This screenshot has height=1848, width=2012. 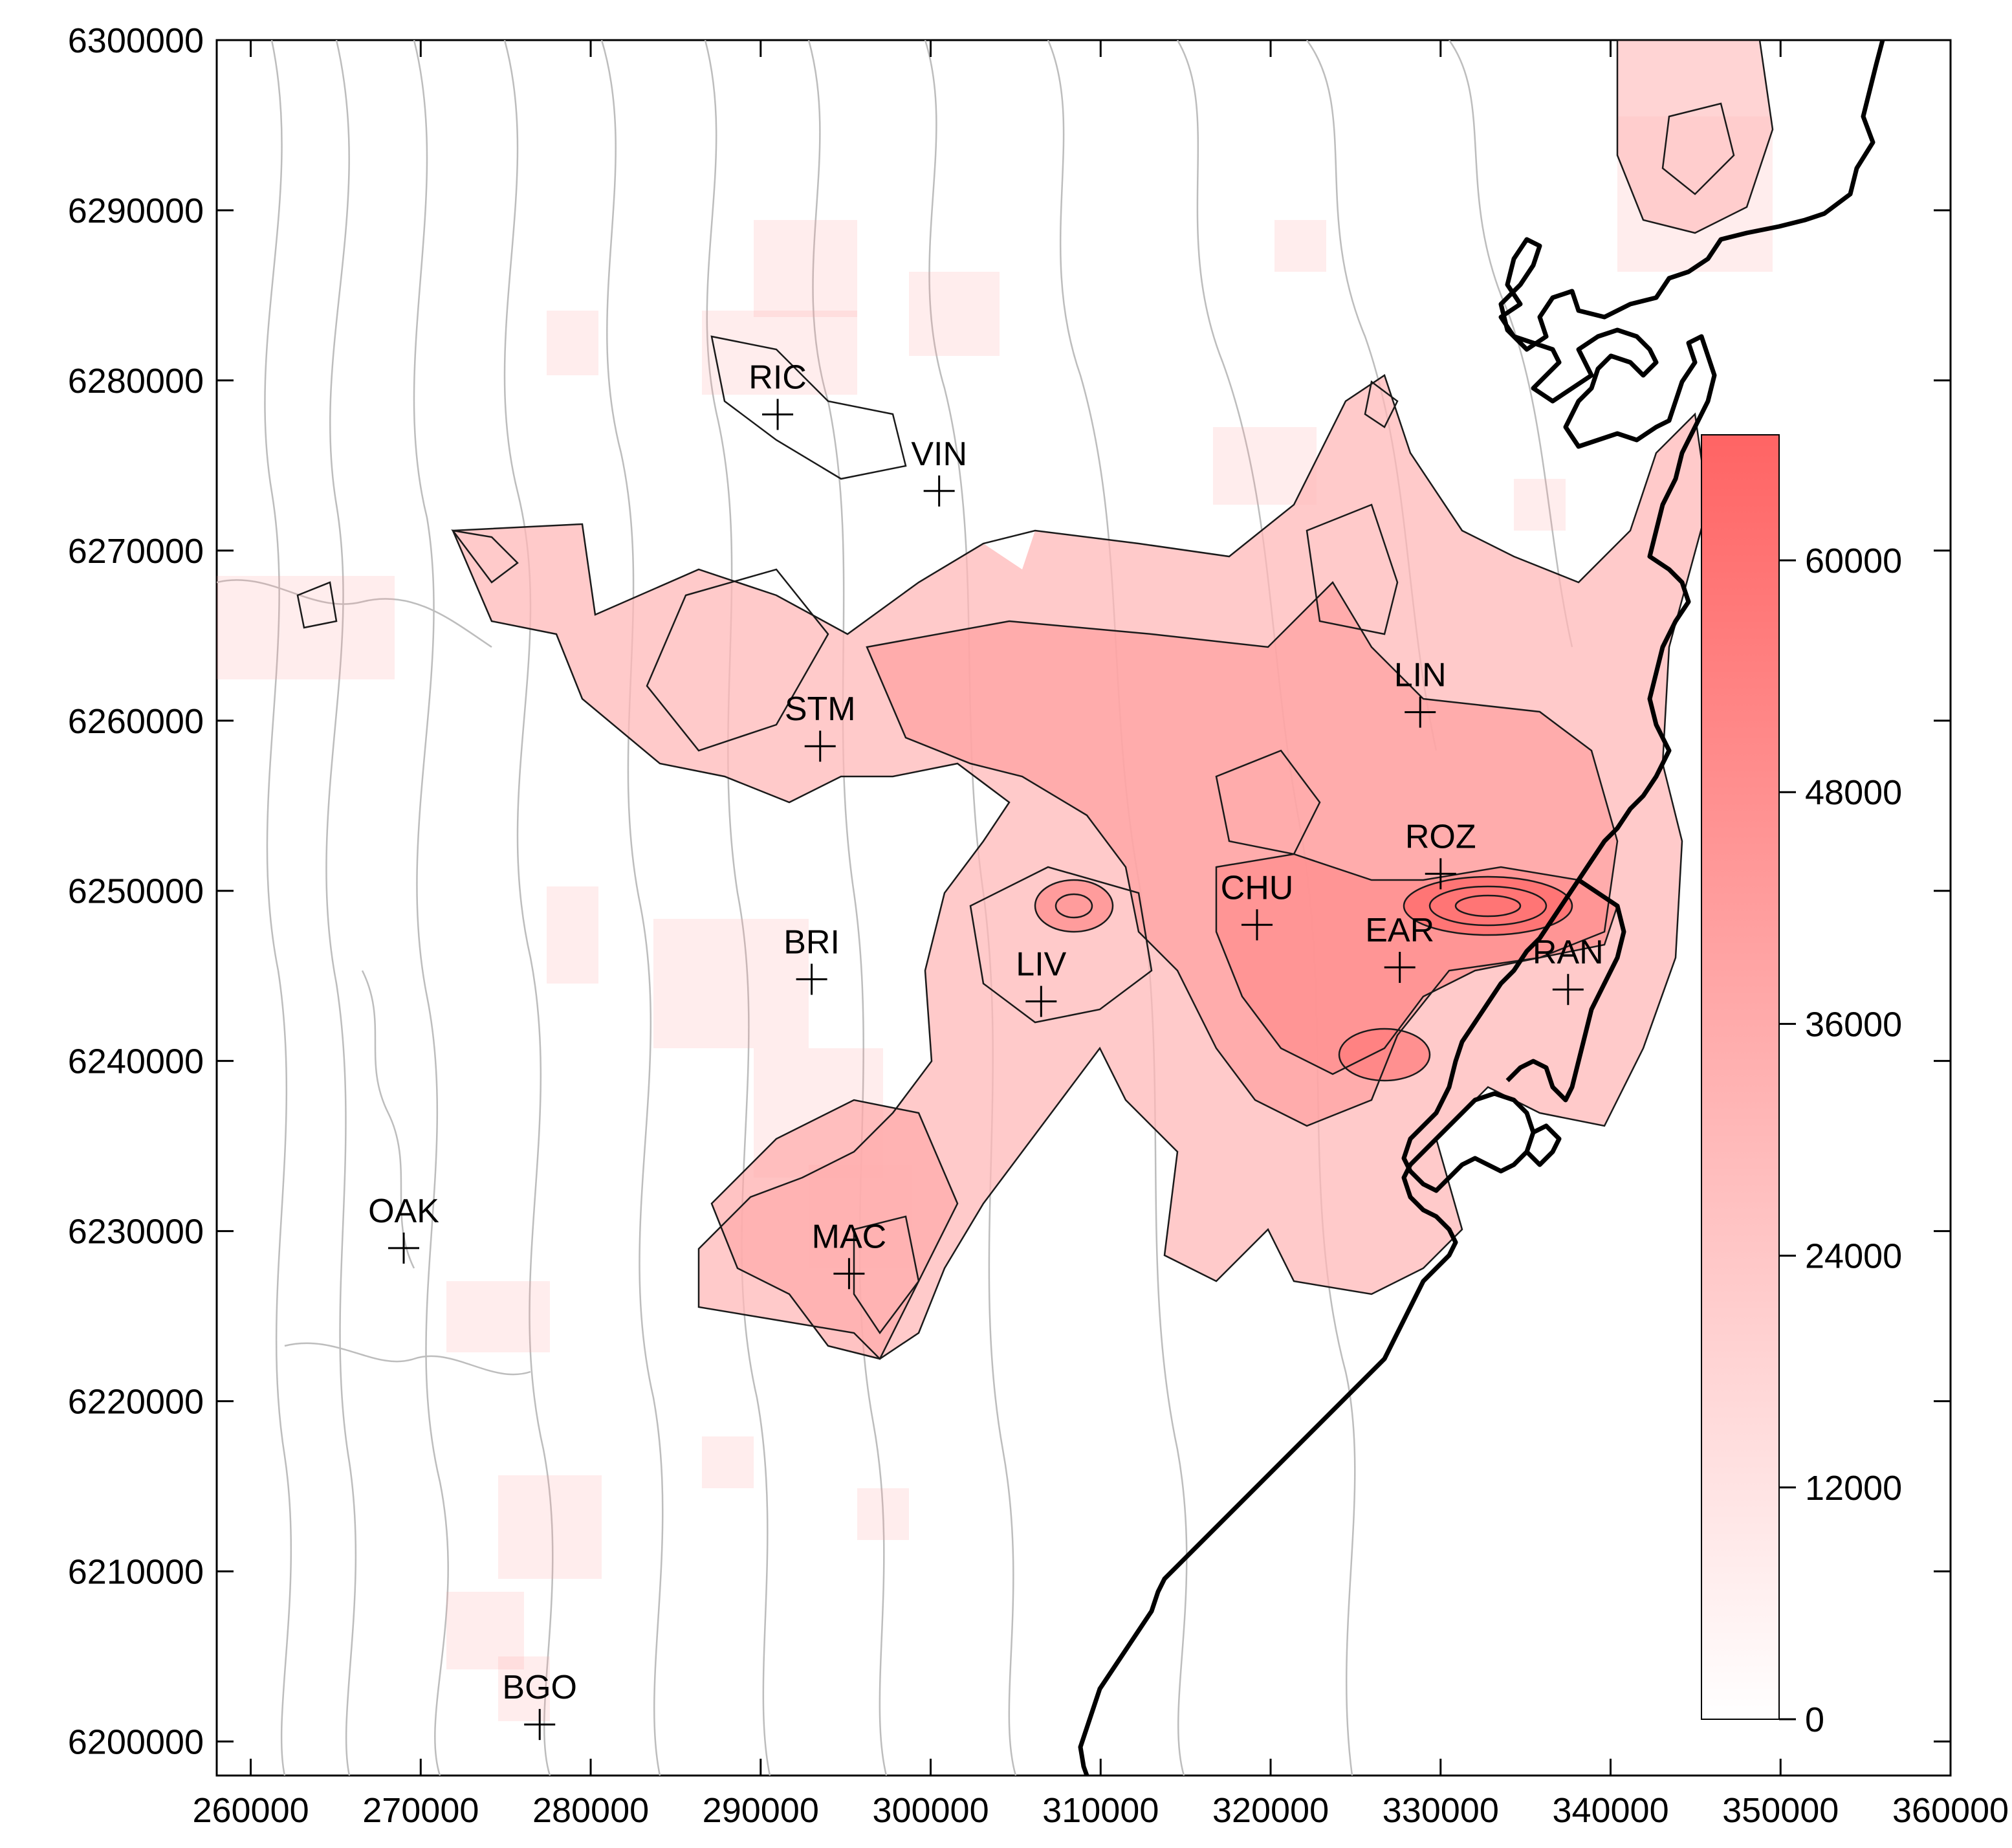 I want to click on x-tick-label: 320000, so click(x=1270, y=1810).